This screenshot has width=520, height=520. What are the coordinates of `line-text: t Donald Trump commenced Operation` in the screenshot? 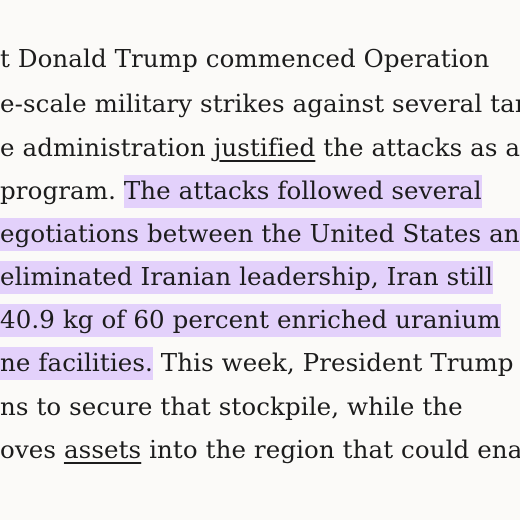 It's located at (245, 58).